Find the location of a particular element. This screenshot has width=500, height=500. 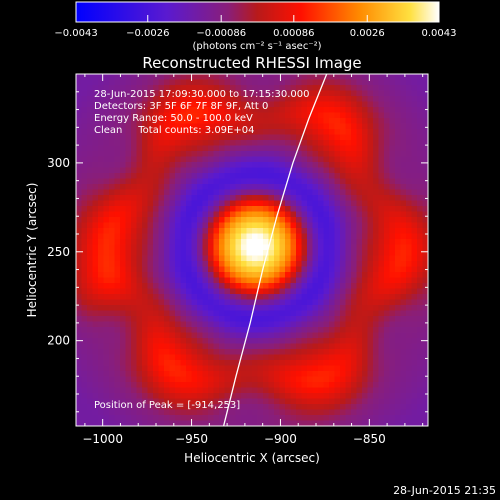

y-tick-label: 200 is located at coordinates (58, 341).